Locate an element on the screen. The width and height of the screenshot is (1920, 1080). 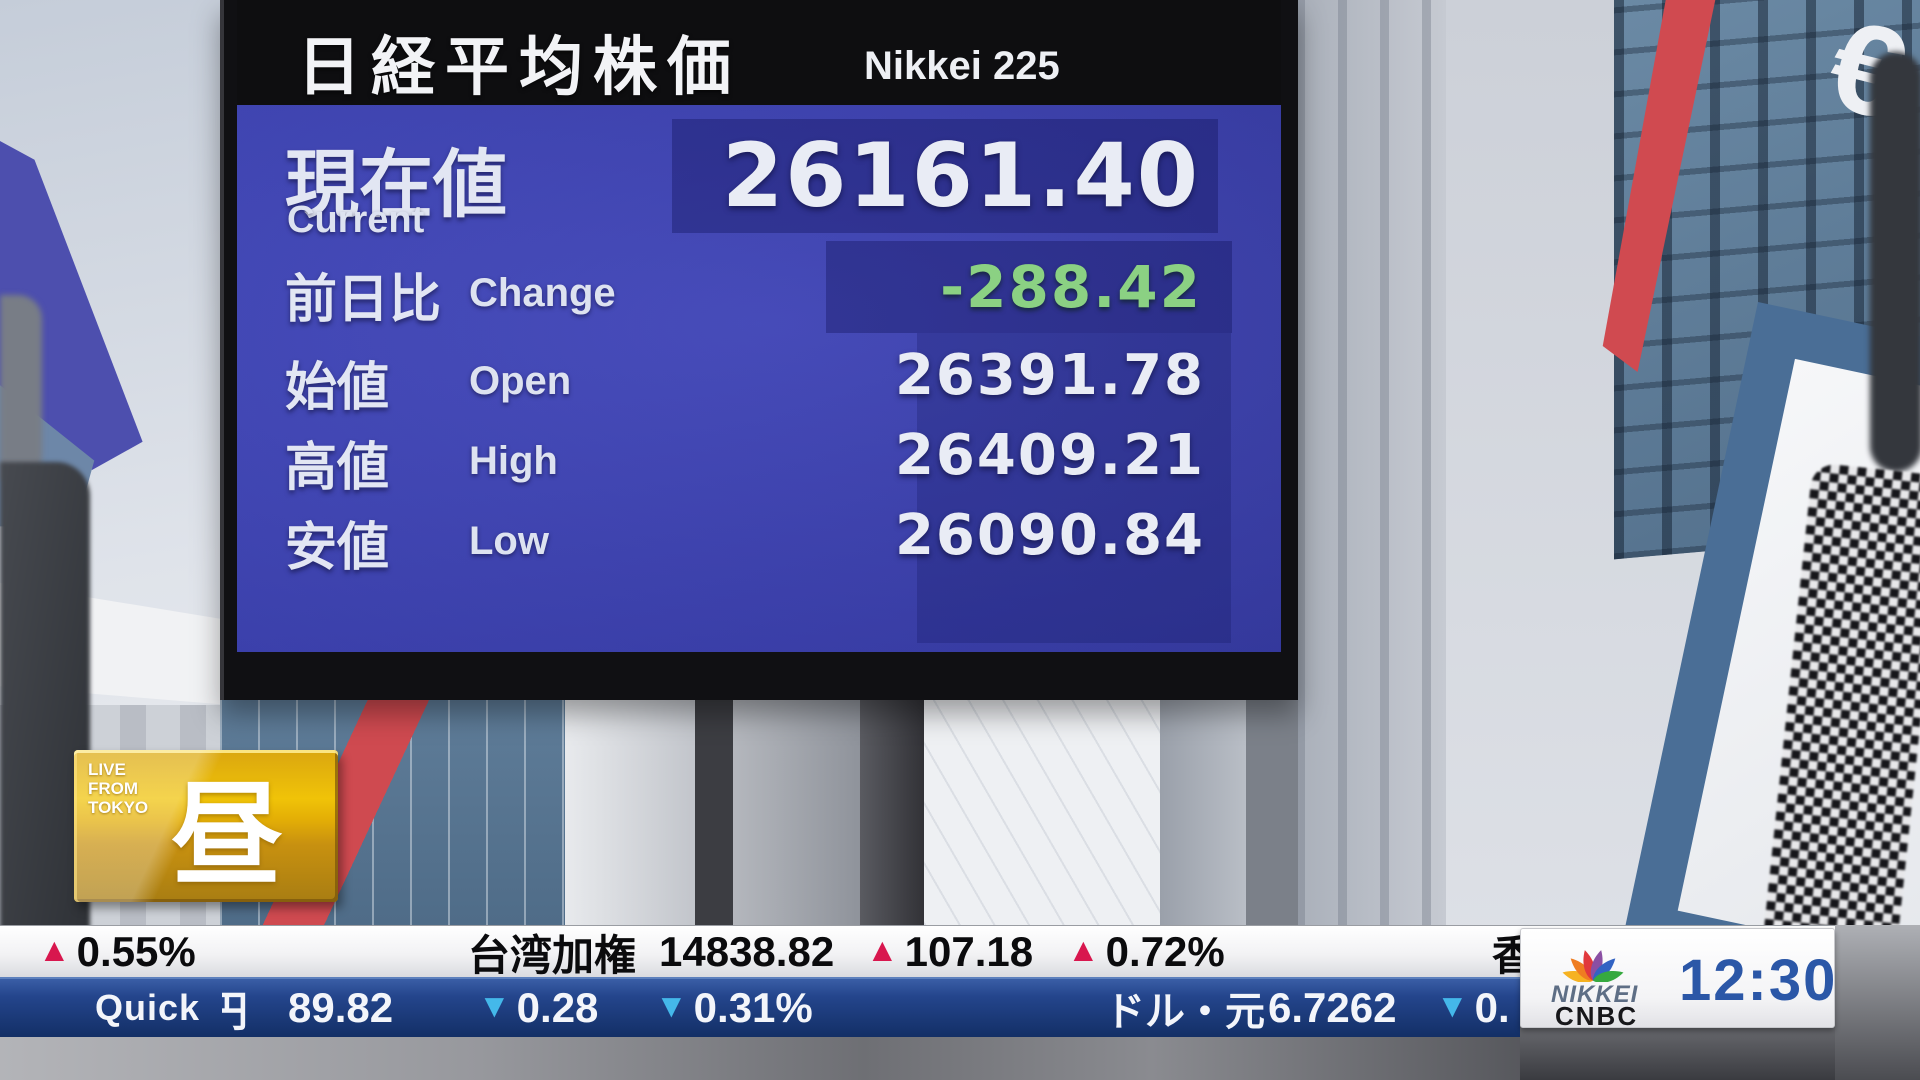
audjpy-change: ▼ 0.28 is located at coordinates (538, 1007).